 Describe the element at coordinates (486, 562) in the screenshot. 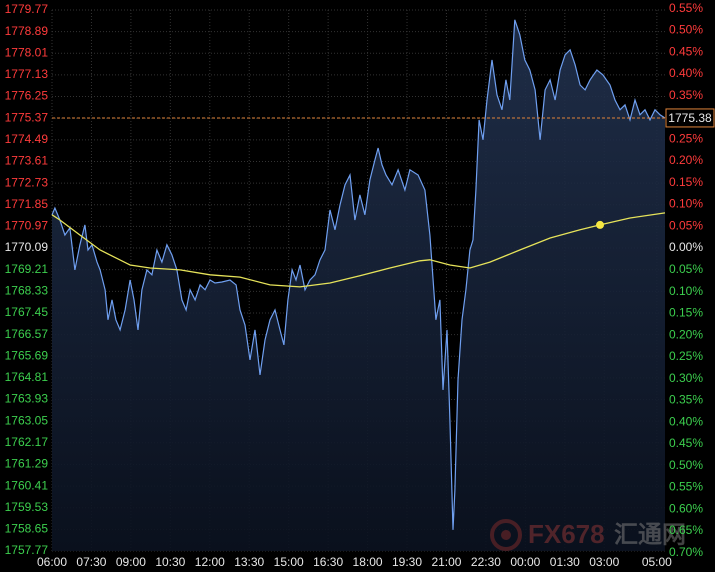

I see `x-tick-label: 22:30` at that location.